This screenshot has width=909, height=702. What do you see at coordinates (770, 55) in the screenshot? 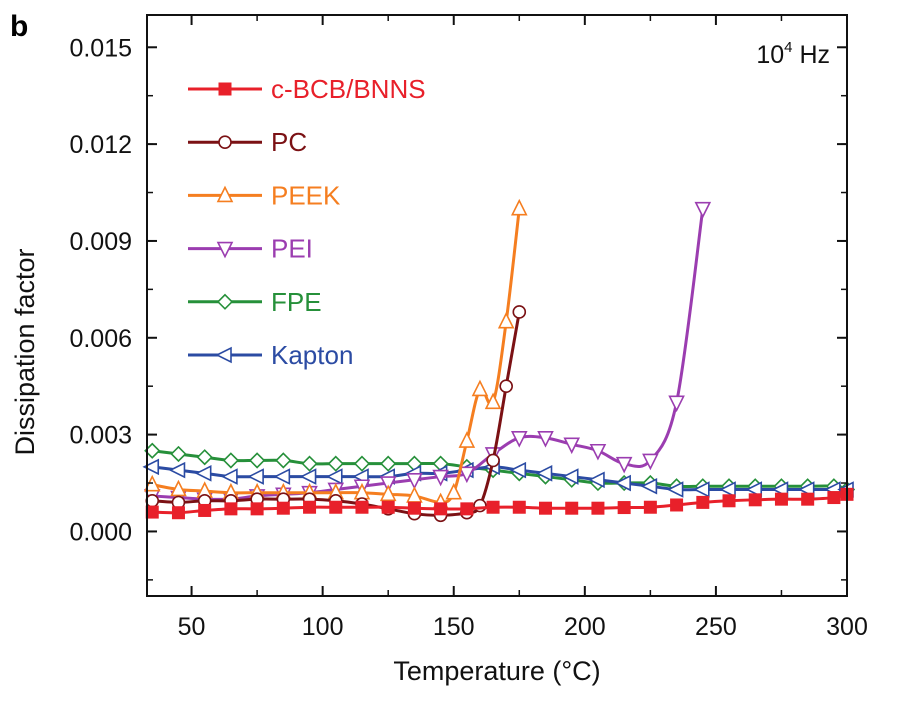
I see `frequency-base: 10` at bounding box center [770, 55].